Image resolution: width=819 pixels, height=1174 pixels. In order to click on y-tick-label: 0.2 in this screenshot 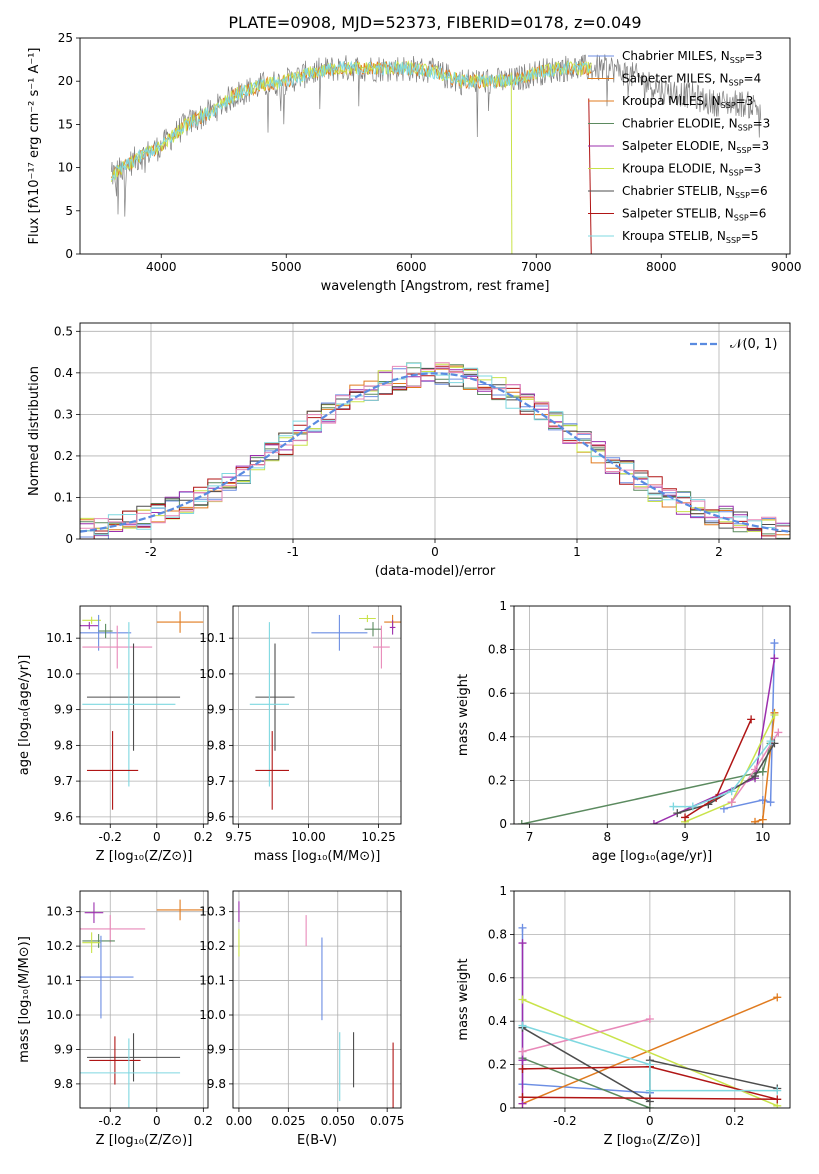, I will do `click(497, 780)`.